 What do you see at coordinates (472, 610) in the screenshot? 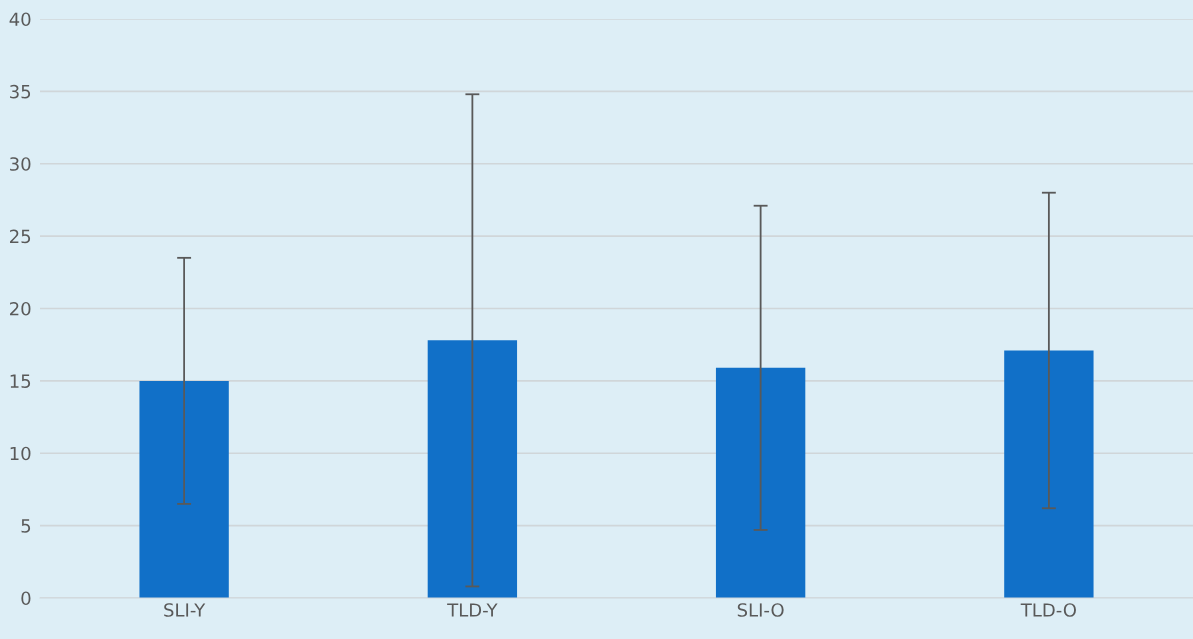
I see `x-tick-label: TLD-Y` at bounding box center [472, 610].